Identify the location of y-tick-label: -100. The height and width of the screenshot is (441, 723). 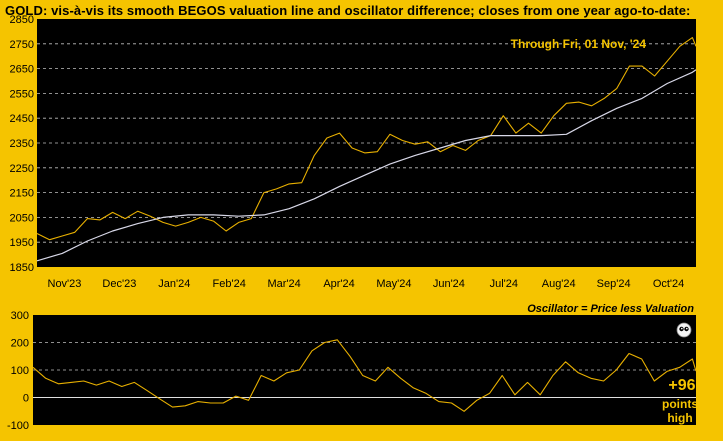
(18, 426).